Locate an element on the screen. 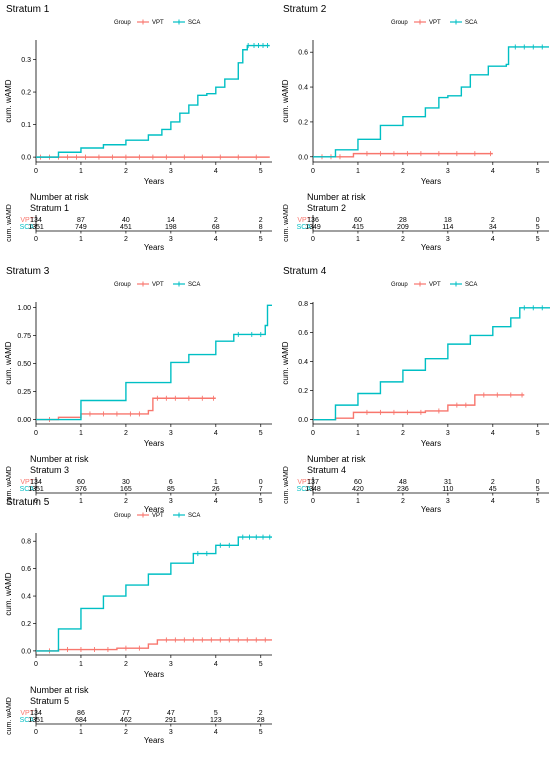  risk-stratum-label: Stratum 1 is located at coordinates (49, 208).